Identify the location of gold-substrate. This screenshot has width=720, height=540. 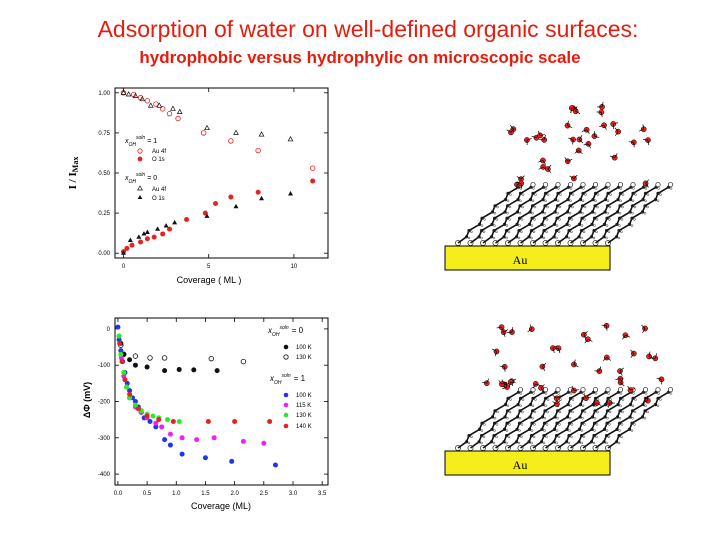
(527, 463).